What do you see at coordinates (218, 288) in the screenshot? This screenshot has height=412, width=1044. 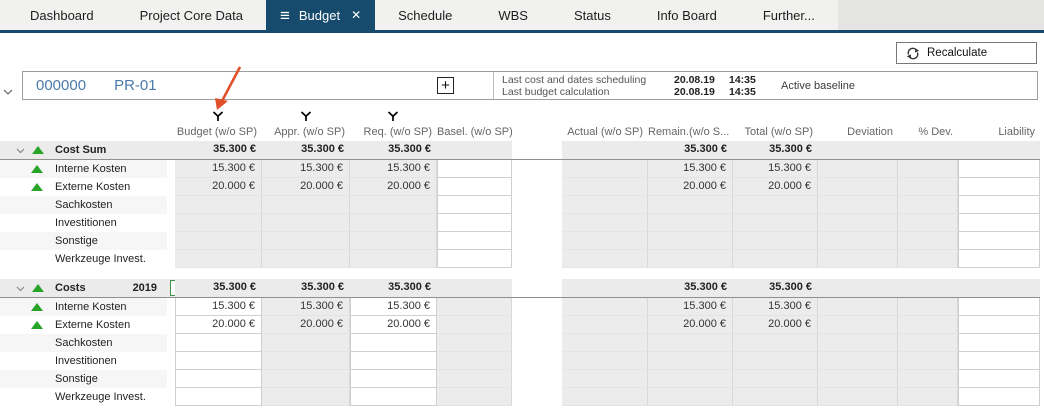 I see `group-cell-budget: 35.300 €` at bounding box center [218, 288].